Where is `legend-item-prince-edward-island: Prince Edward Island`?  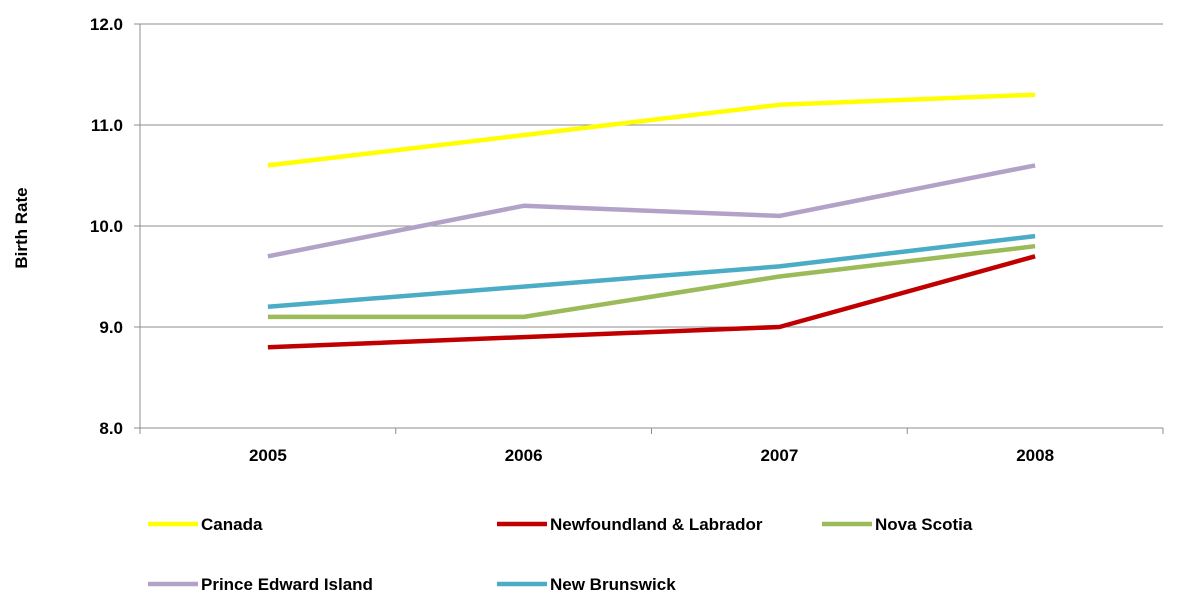
legend-item-prince-edward-island: Prince Edward Island is located at coordinates (260, 584).